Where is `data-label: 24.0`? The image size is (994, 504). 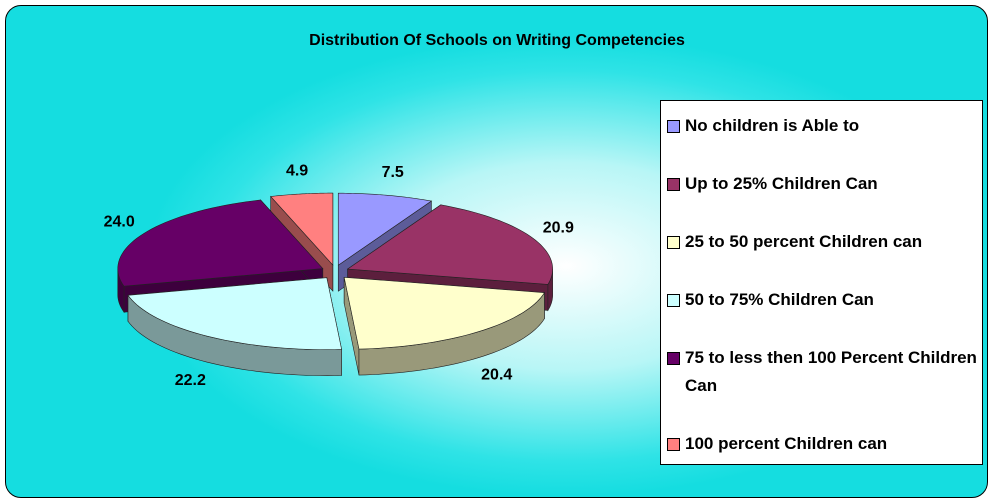 data-label: 24.0 is located at coordinates (119, 222).